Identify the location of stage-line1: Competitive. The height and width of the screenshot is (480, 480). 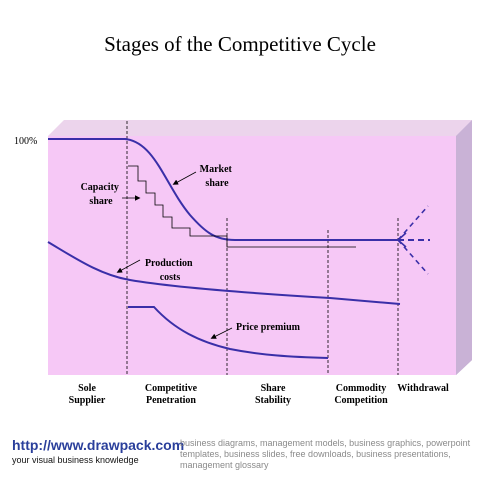
(171, 388).